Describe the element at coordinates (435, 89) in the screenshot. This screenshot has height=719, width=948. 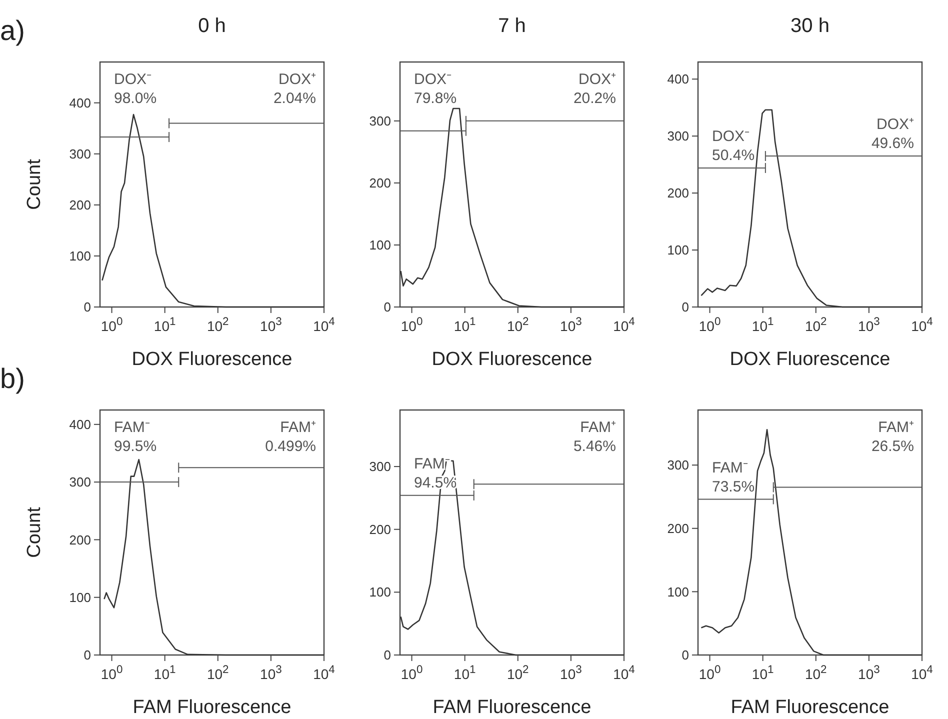
I see `series-label: DOX⁻ 79.8%` at that location.